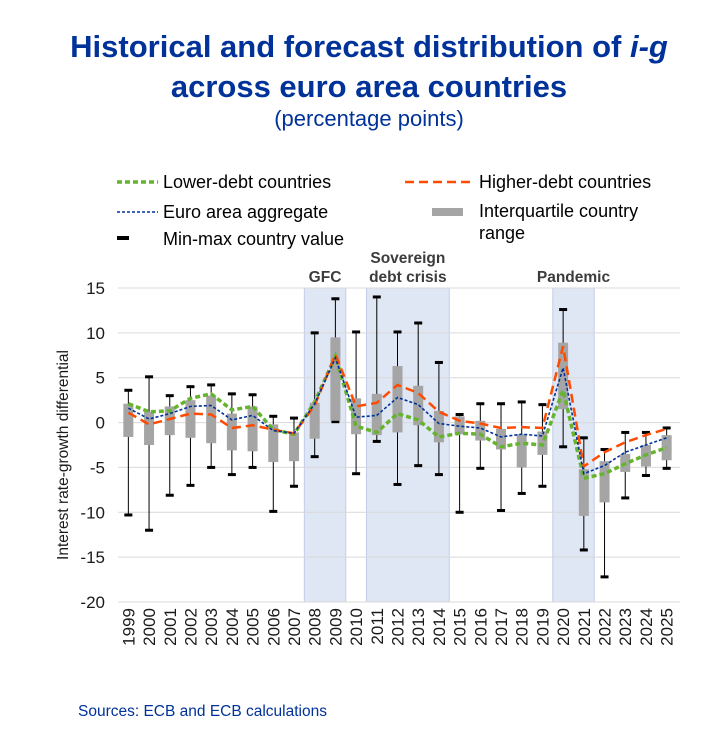  What do you see at coordinates (542, 627) in the screenshot?
I see `x-tick-label: 2019` at bounding box center [542, 627].